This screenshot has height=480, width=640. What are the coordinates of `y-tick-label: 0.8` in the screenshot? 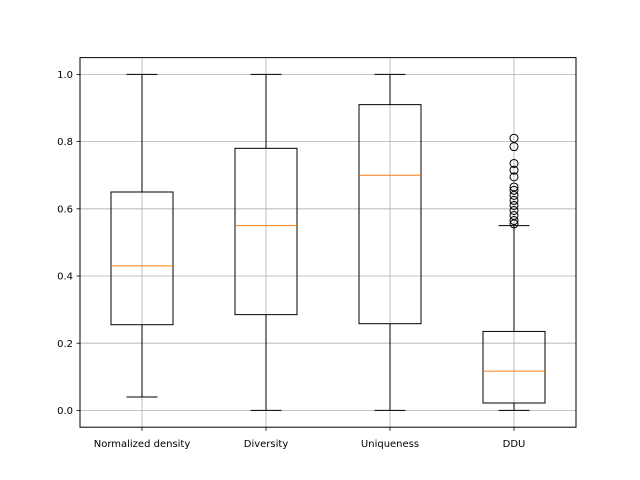 It's located at (65, 142).